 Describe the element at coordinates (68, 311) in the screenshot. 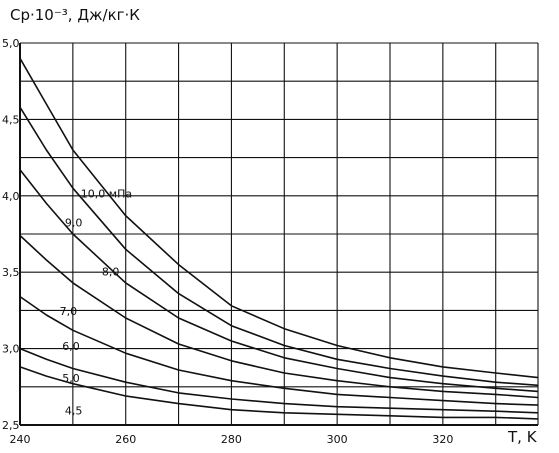

I see `series-label: 7,0` at that location.